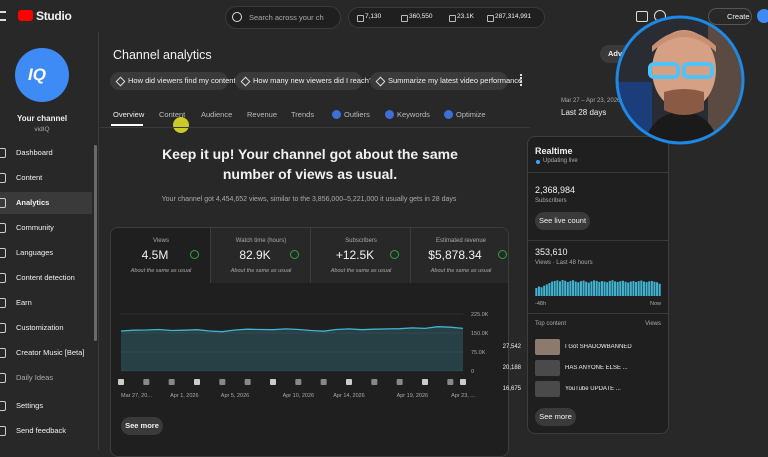  What do you see at coordinates (303, 114) in the screenshot?
I see `tab: Trends` at bounding box center [303, 114].